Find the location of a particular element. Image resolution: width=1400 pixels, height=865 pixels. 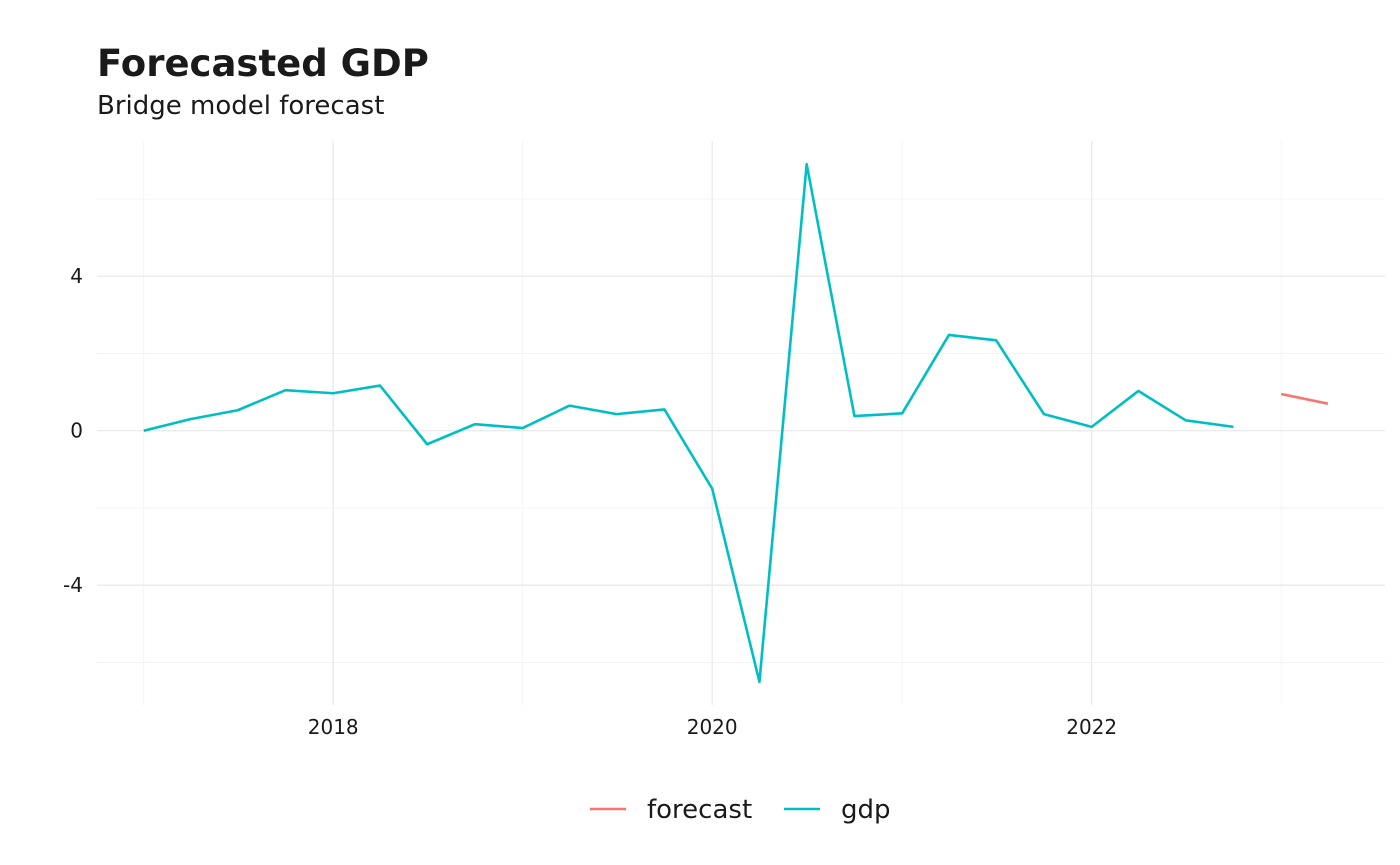

chart-subtitle: Bridge model forecast is located at coordinates (240, 106).